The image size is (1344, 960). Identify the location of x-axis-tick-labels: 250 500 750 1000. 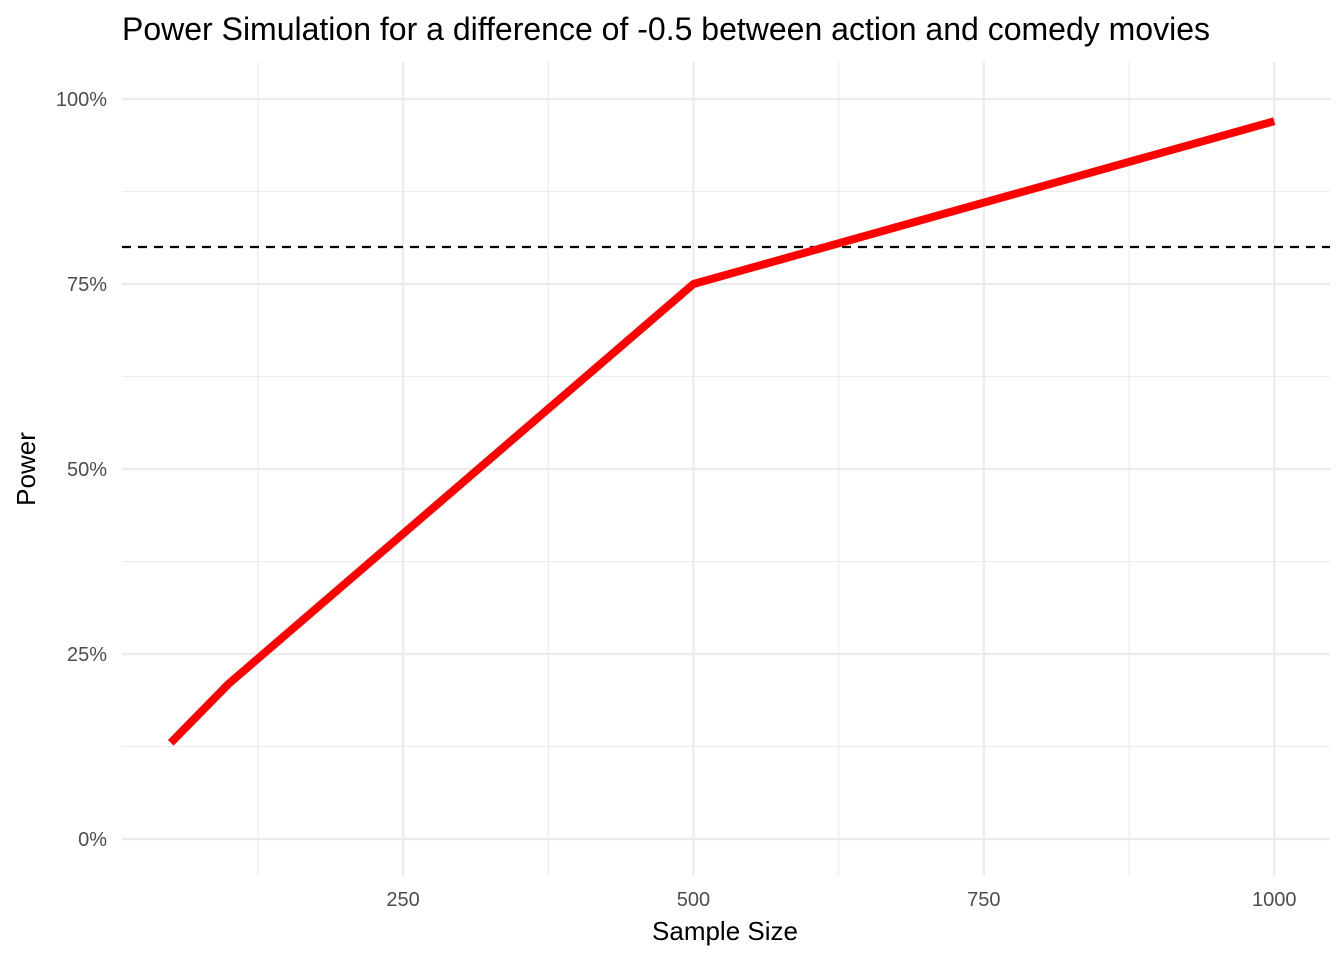
(841, 900).